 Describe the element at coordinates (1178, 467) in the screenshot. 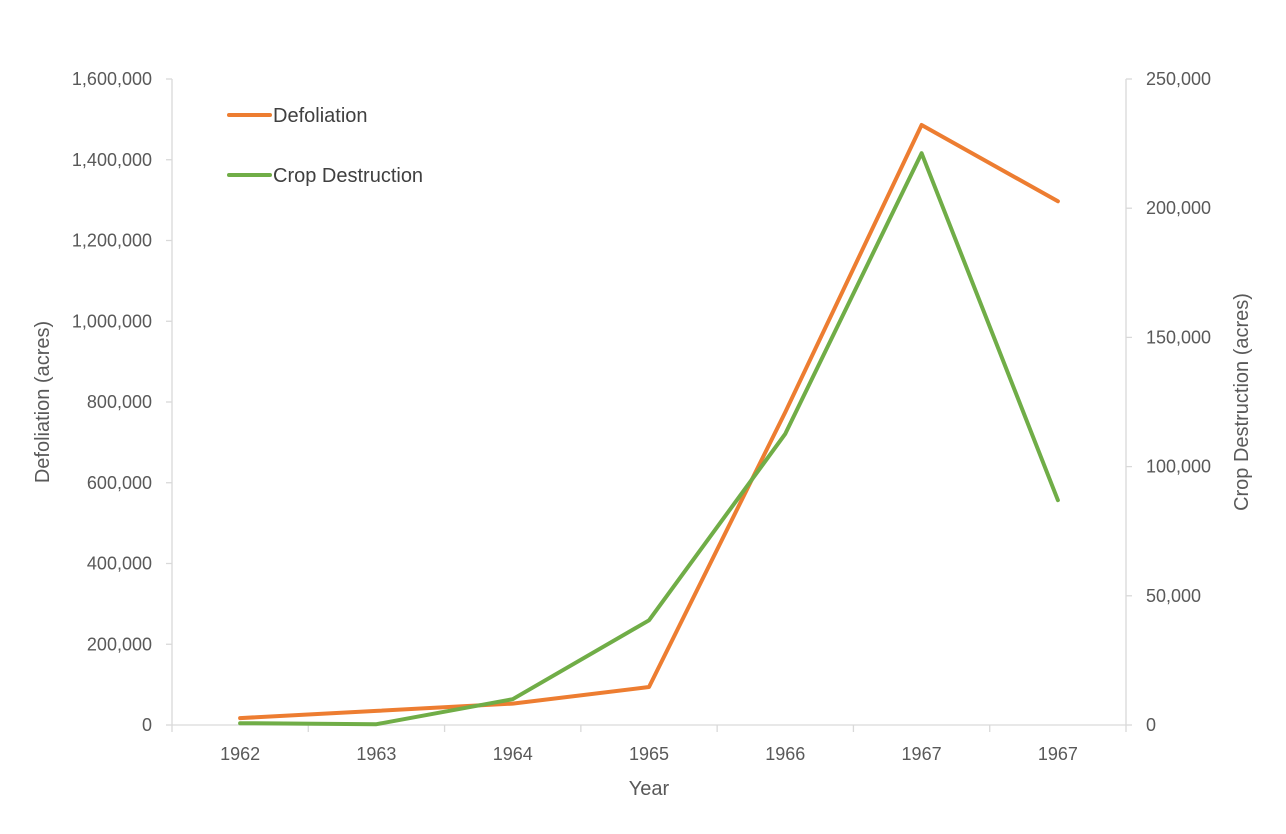

I see `y-right-tick-label: 100,000` at that location.